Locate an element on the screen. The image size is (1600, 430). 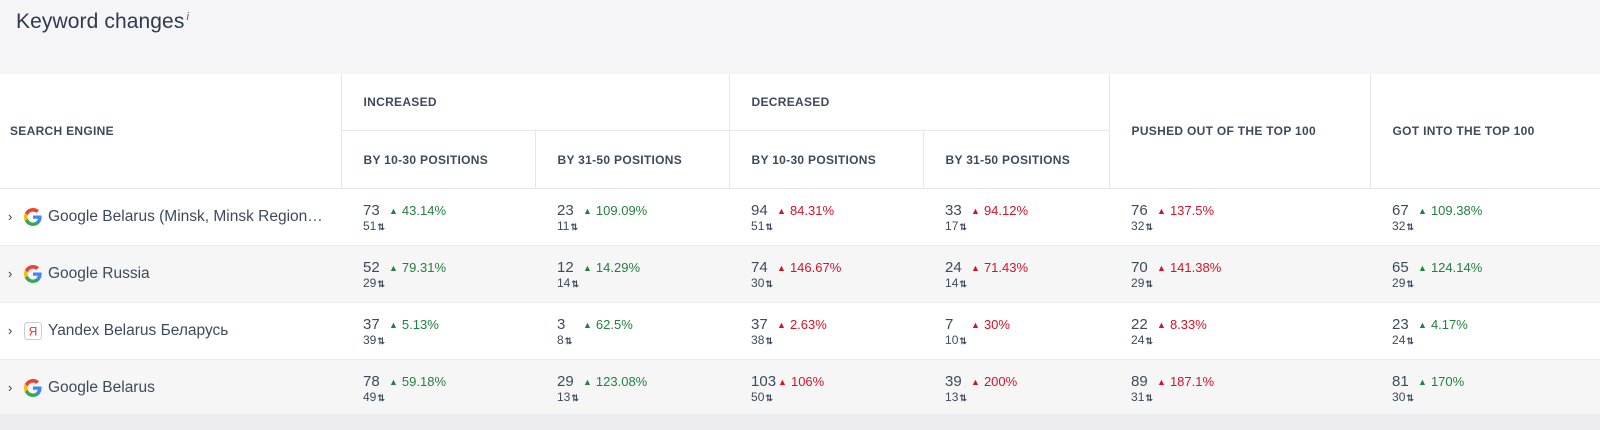
current-count: 81 is located at coordinates (1400, 381).